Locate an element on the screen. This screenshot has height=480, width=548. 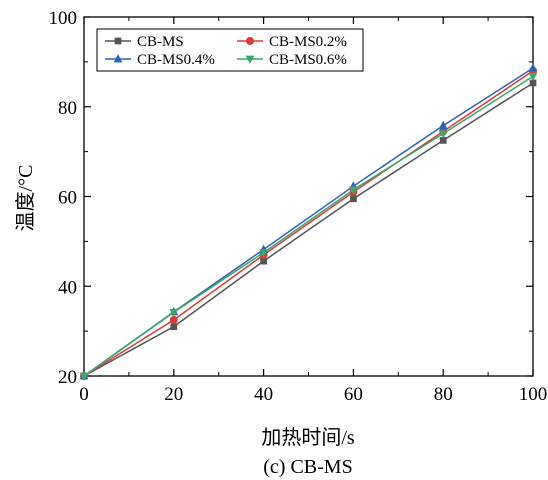
x-tick-label: 0 is located at coordinates (84, 394).